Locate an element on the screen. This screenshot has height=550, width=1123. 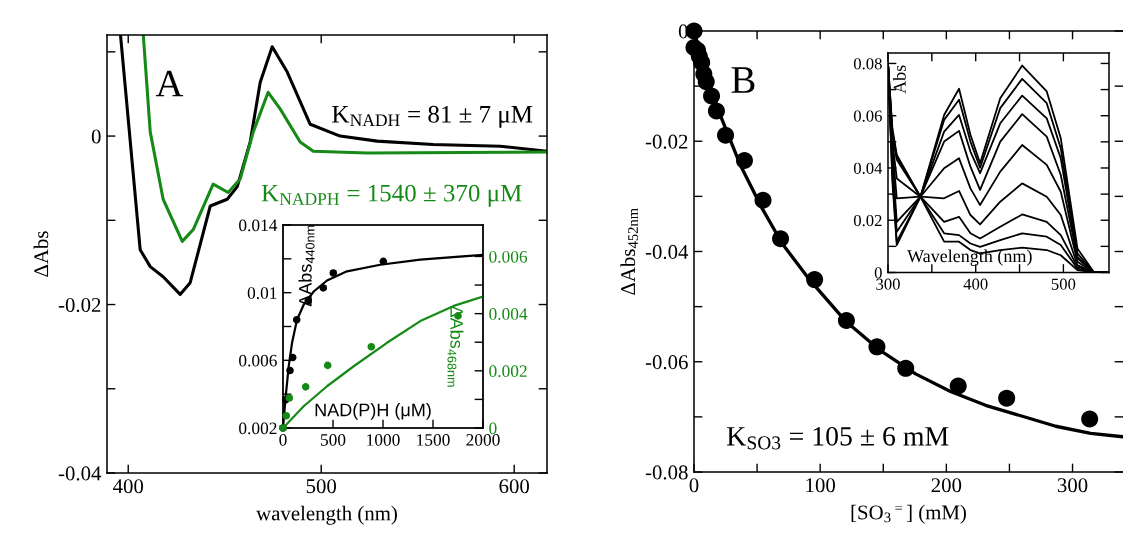
y2-tick-label: 0.004 is located at coordinates (508, 314).